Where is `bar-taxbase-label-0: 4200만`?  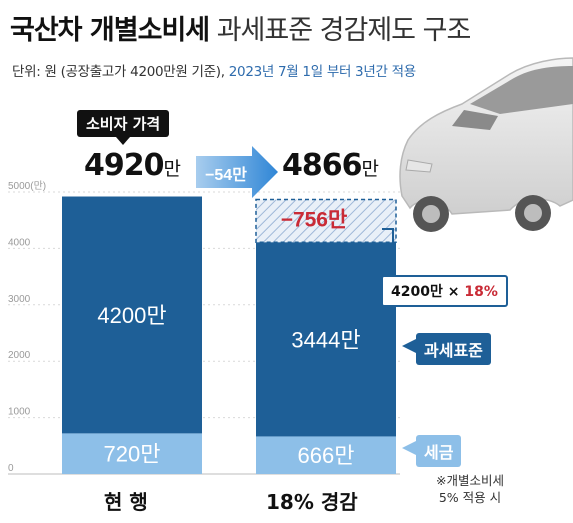
bar-taxbase-label-0: 4200만 is located at coordinates (131, 315).